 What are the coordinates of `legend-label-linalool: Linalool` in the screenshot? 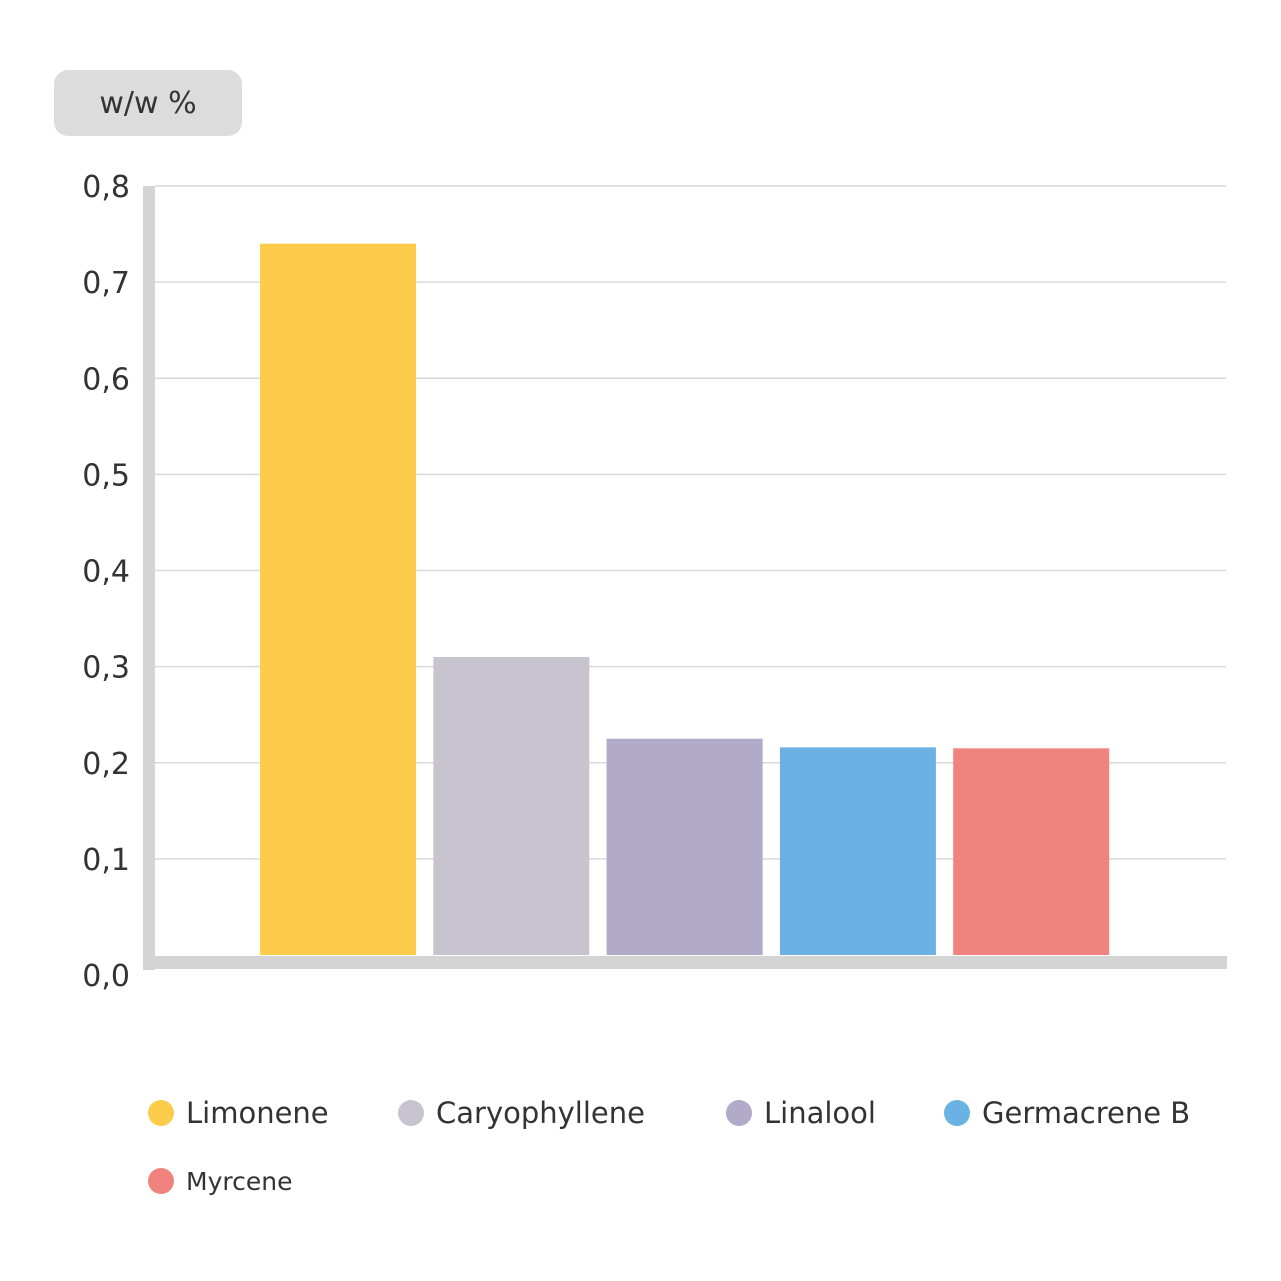 It's located at (820, 1113).